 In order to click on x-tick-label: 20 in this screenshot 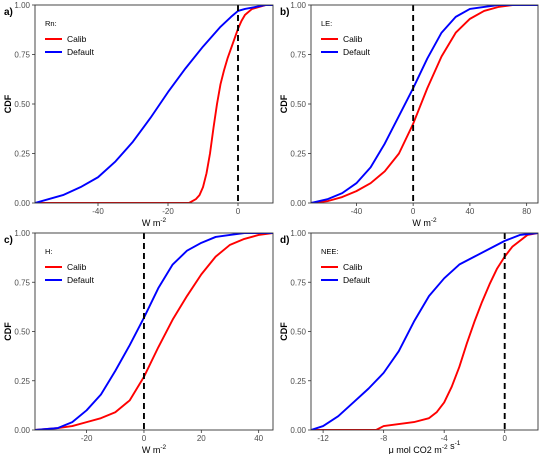, I will do `click(201, 438)`.